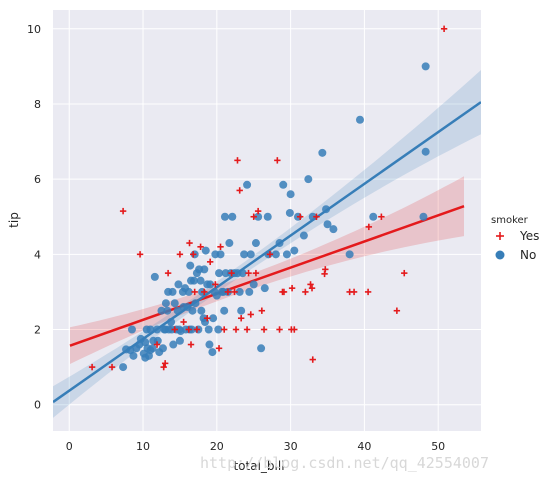 This screenshot has width=545, height=483. Describe the element at coordinates (37, 330) in the screenshot. I see `y-tick-label: 2` at that location.